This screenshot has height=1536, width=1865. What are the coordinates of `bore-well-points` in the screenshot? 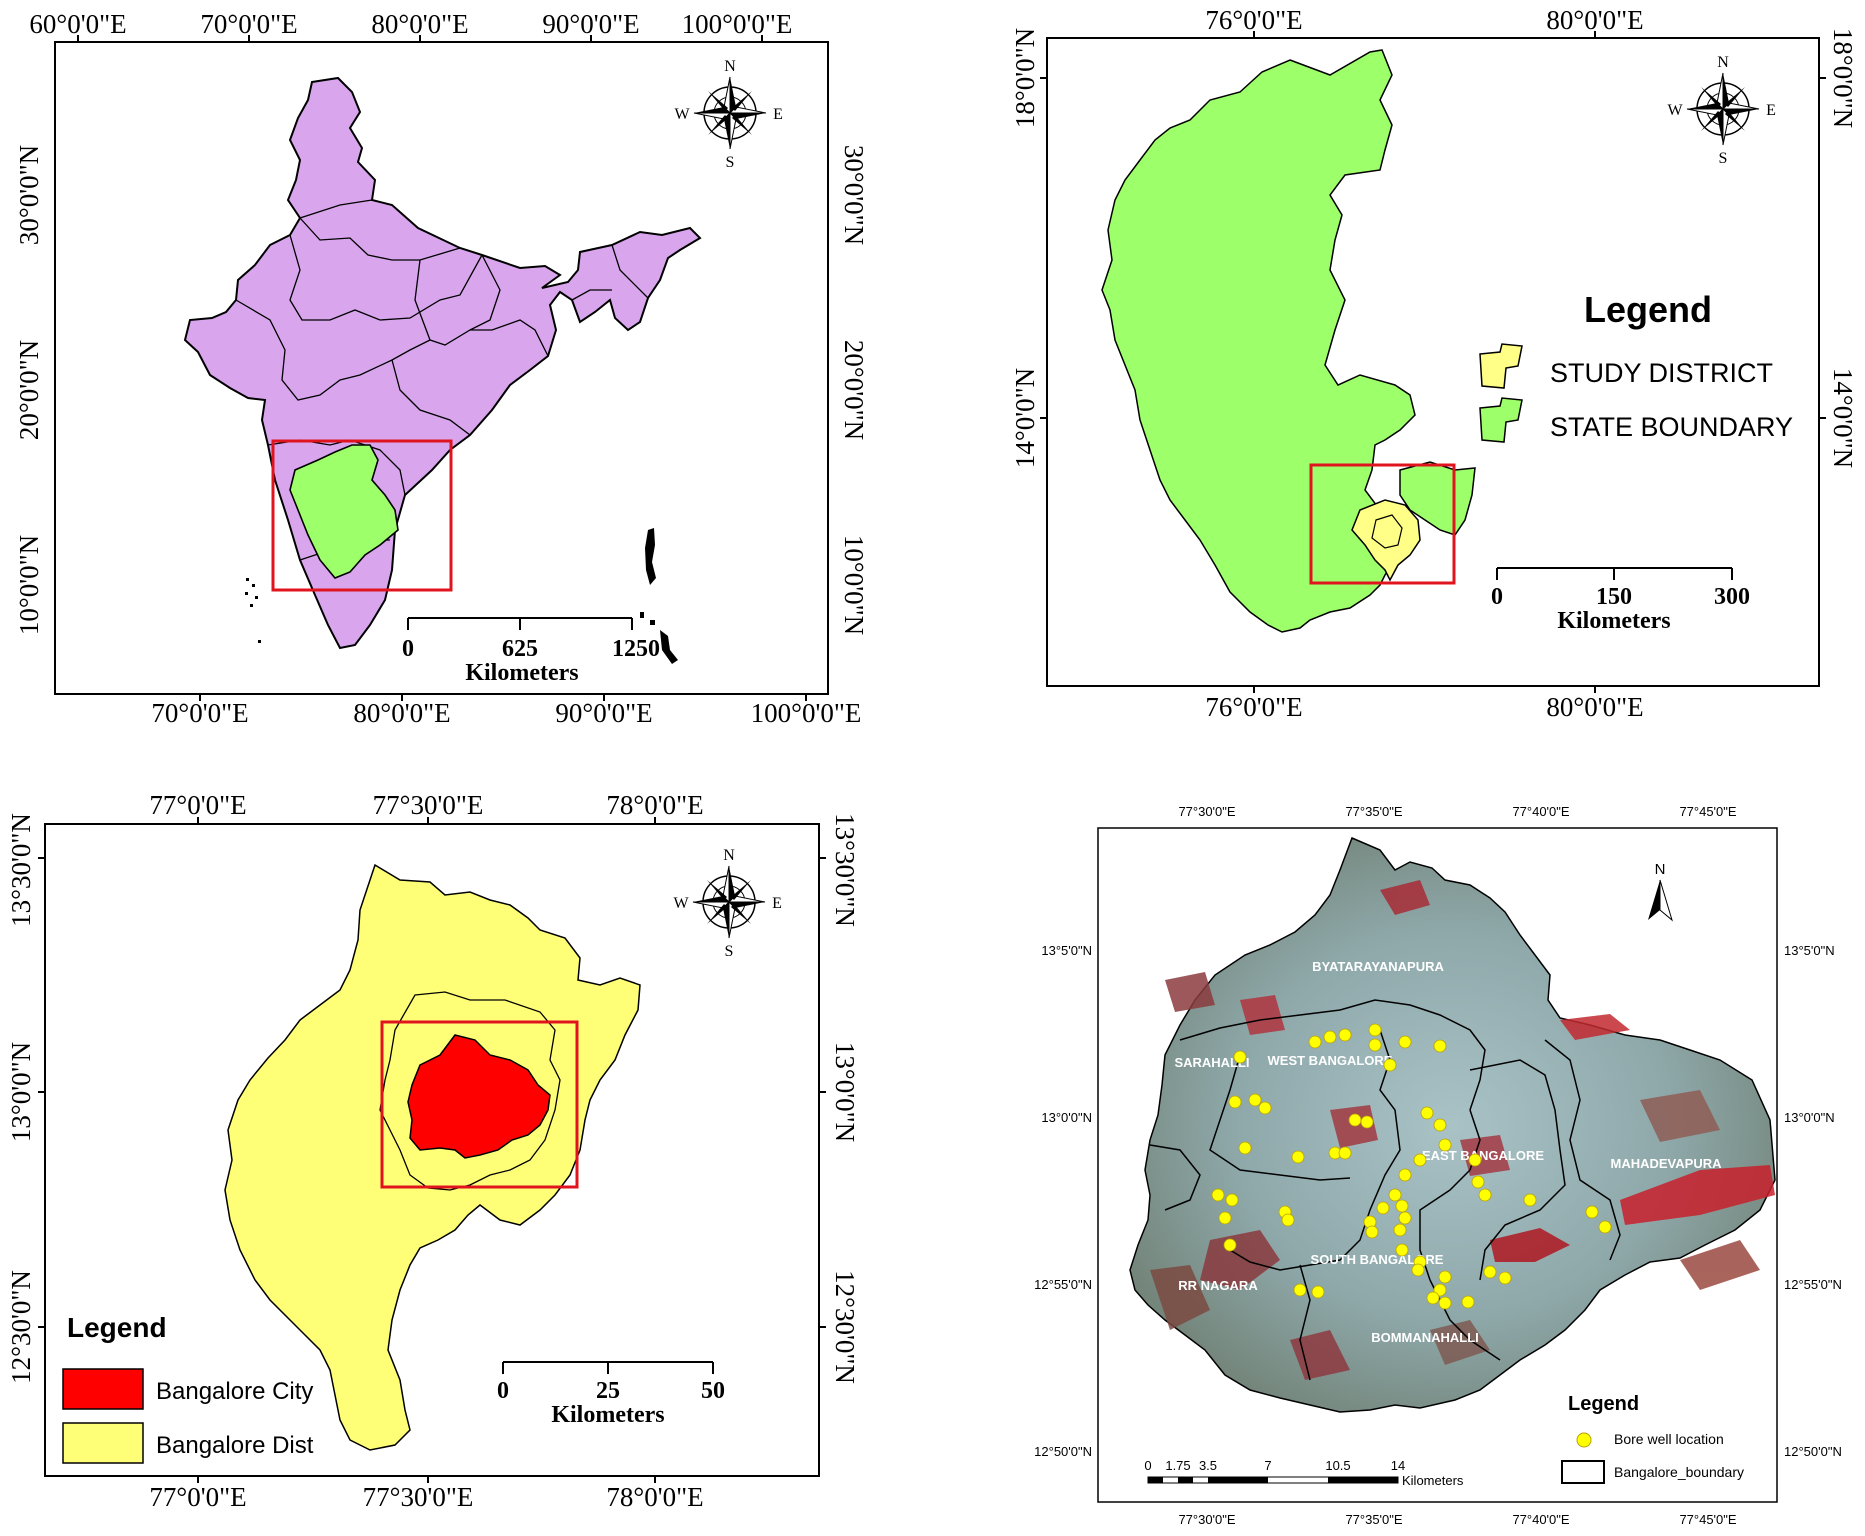 It's located at (1411, 1166).